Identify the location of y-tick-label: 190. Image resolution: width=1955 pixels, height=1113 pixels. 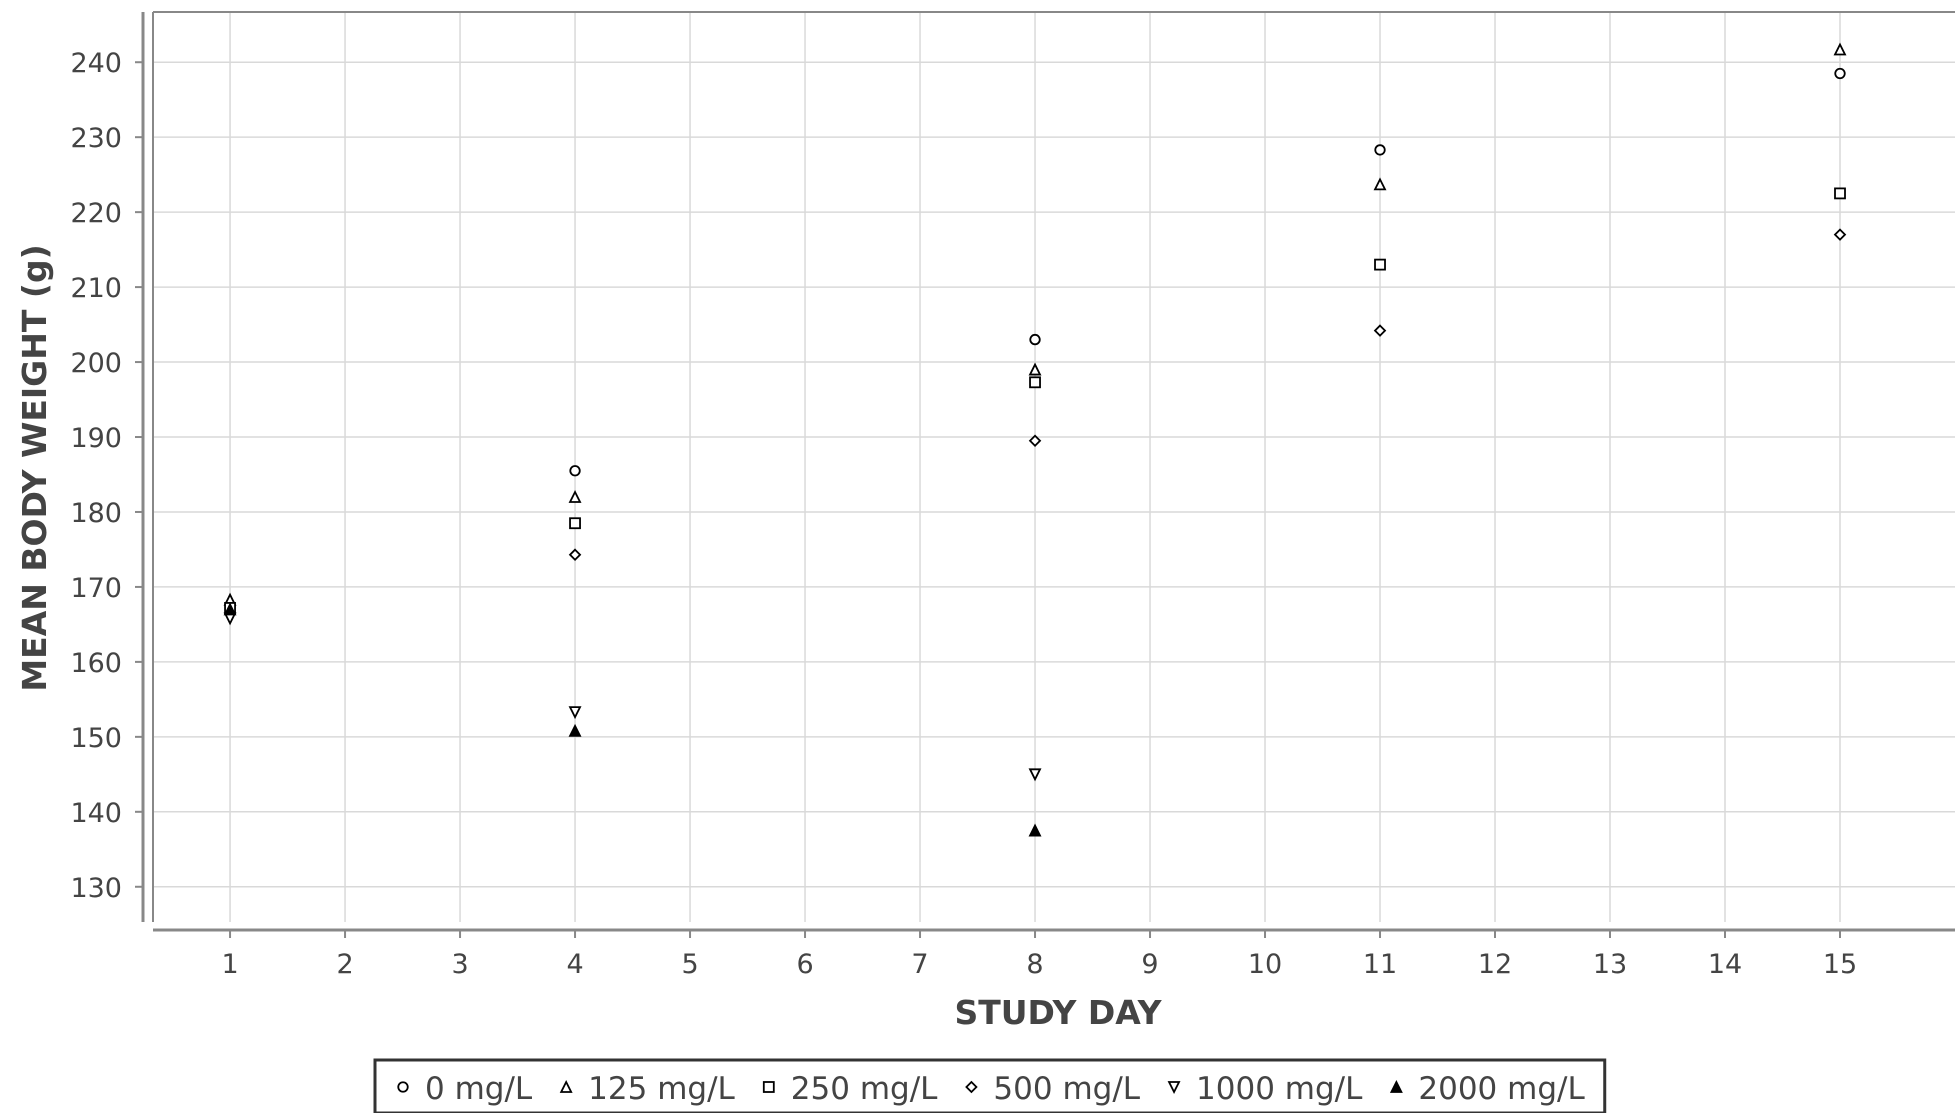
(96, 438).